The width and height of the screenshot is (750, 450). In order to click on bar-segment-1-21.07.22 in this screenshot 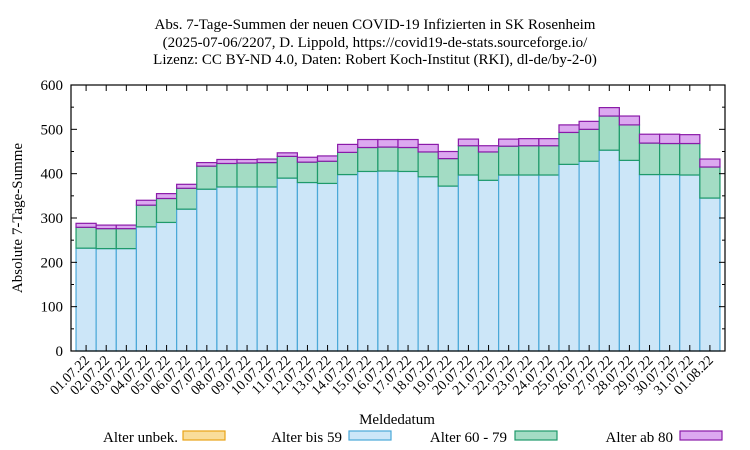, I will do `click(488, 265)`.